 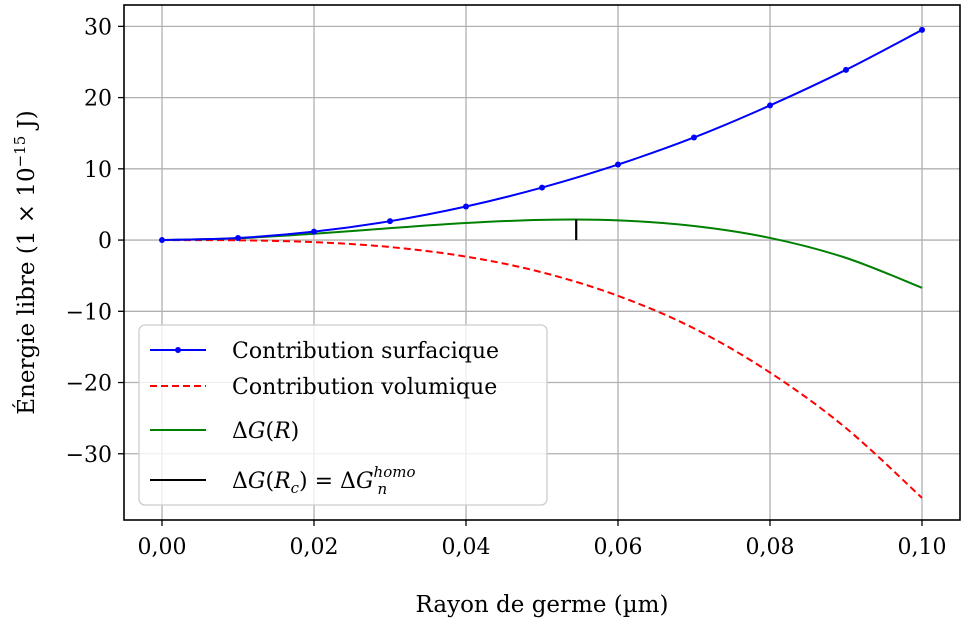 I want to click on legend-box, so click(x=343, y=415).